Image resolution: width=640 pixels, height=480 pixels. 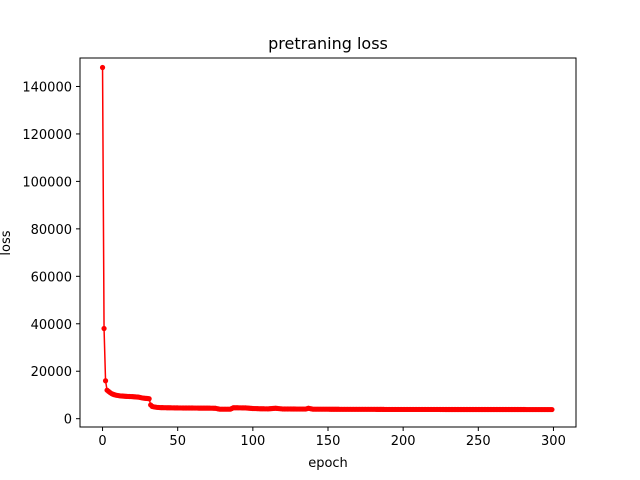 What do you see at coordinates (102, 441) in the screenshot?
I see `x-tick-label: 0` at bounding box center [102, 441].